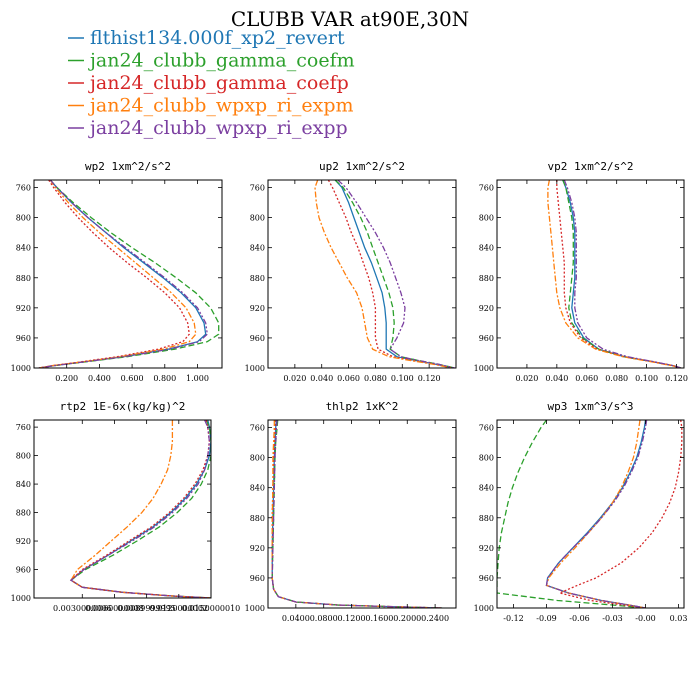 The image size is (700, 700). Describe the element at coordinates (221, 106) in the screenshot. I see `legend-label: jan24_clubb_wpxp_ri_expm` at that location.